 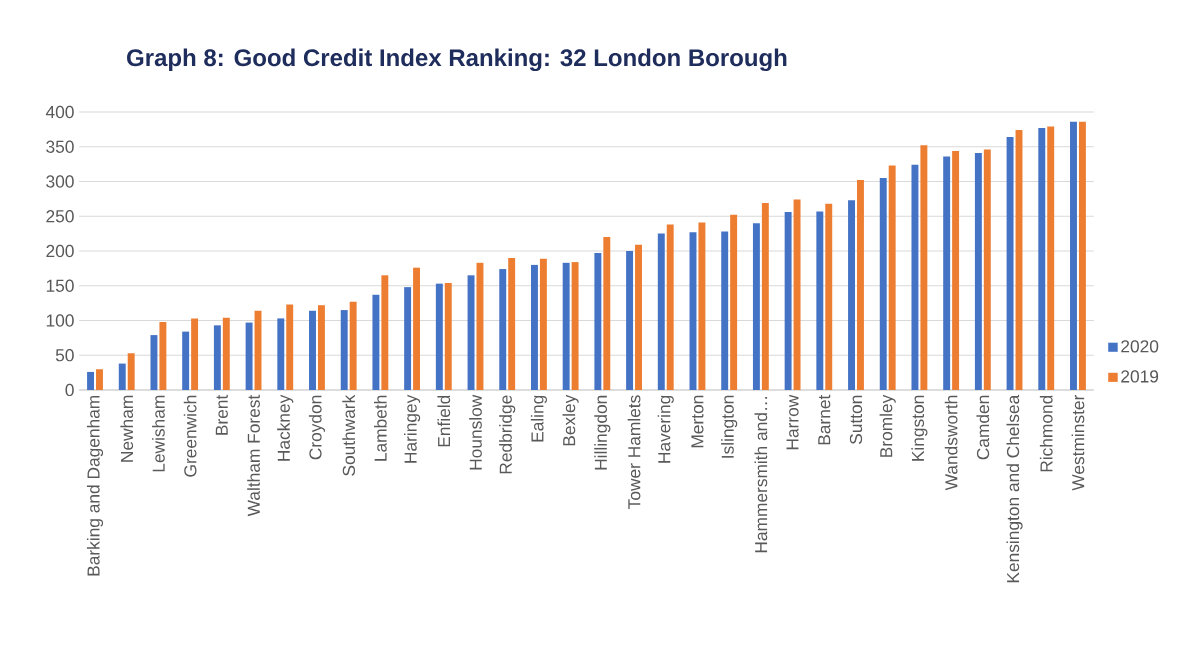 I want to click on x-tick-label: Islington, so click(x=729, y=426).